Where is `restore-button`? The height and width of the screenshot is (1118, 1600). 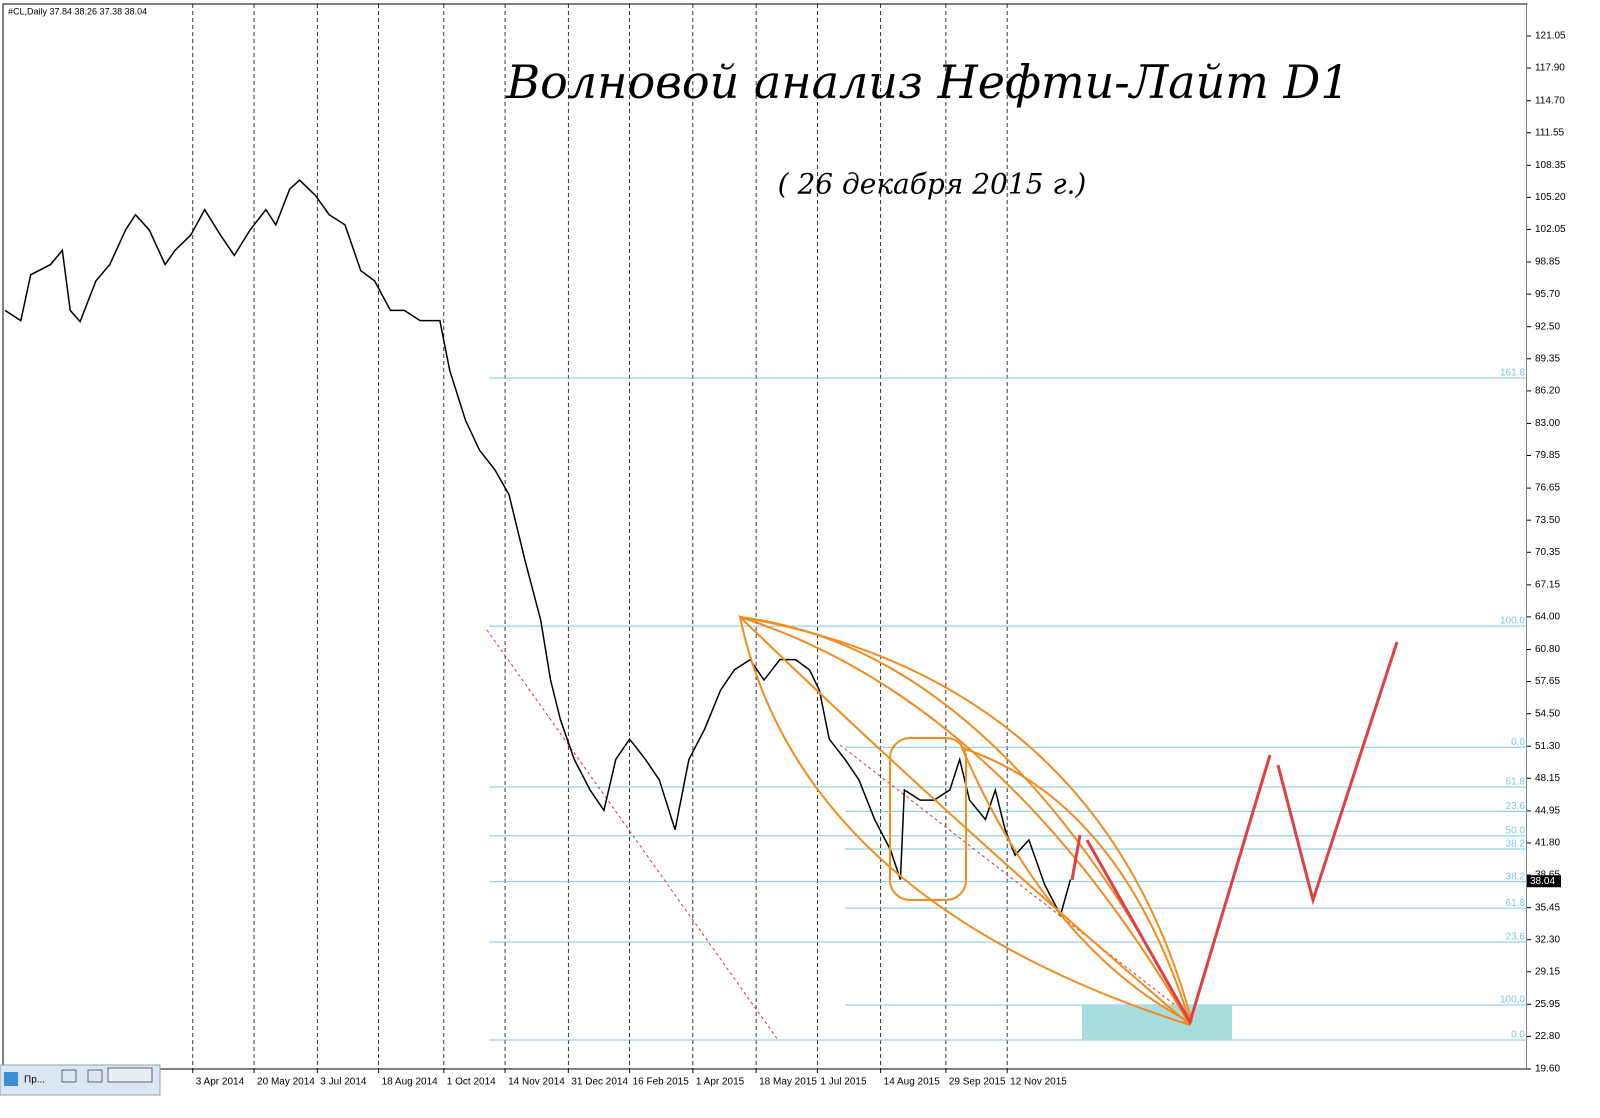 restore-button is located at coordinates (69, 1076).